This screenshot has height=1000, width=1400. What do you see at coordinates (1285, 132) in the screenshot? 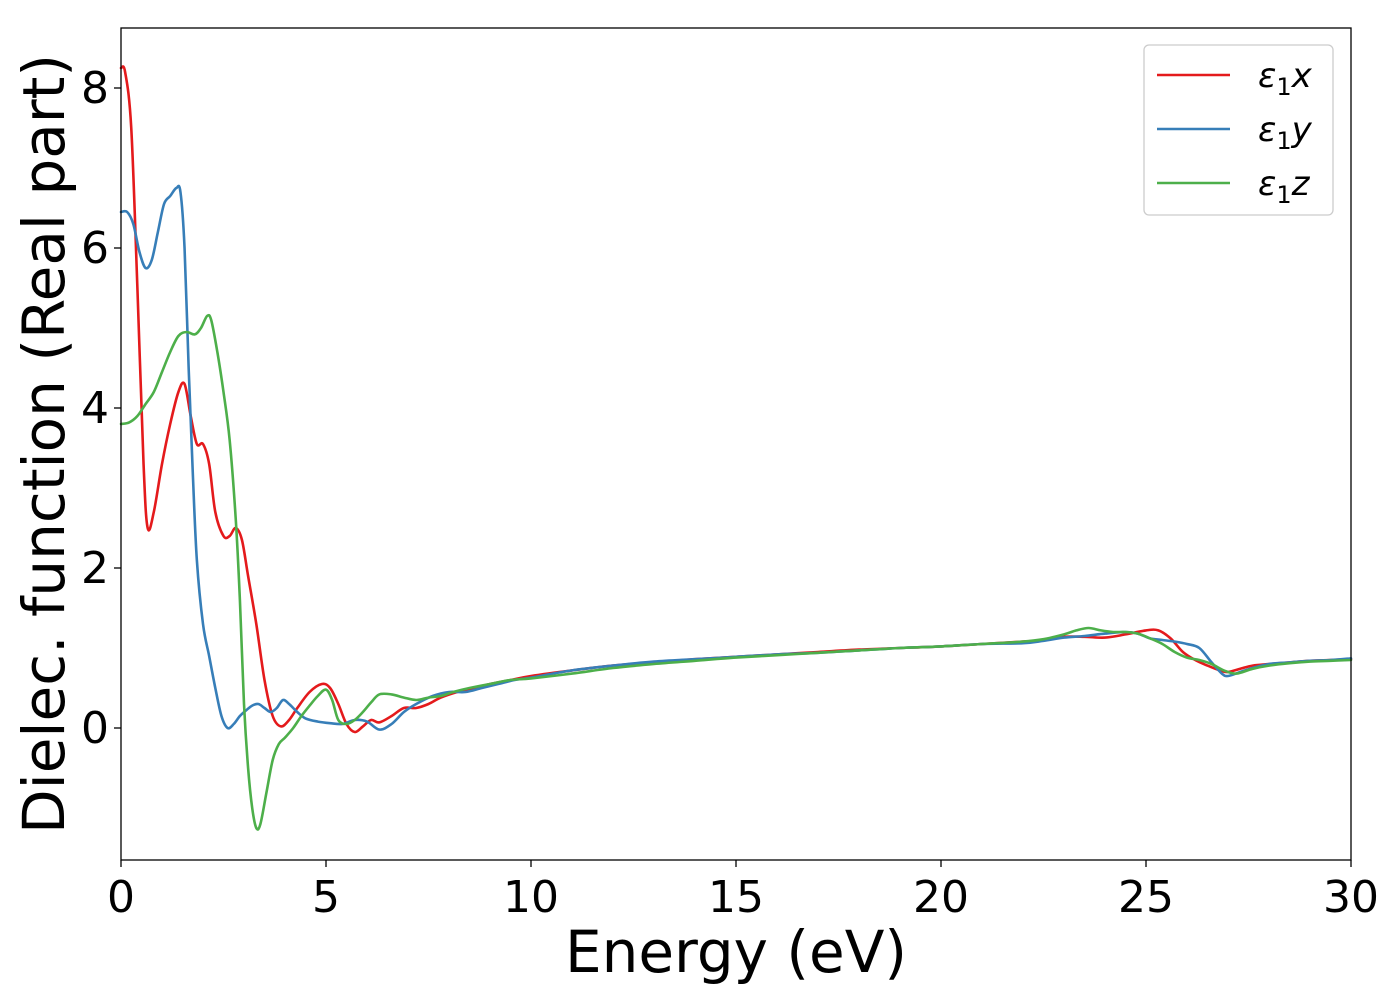
I see `legend-label-y: ε1y` at bounding box center [1285, 132].